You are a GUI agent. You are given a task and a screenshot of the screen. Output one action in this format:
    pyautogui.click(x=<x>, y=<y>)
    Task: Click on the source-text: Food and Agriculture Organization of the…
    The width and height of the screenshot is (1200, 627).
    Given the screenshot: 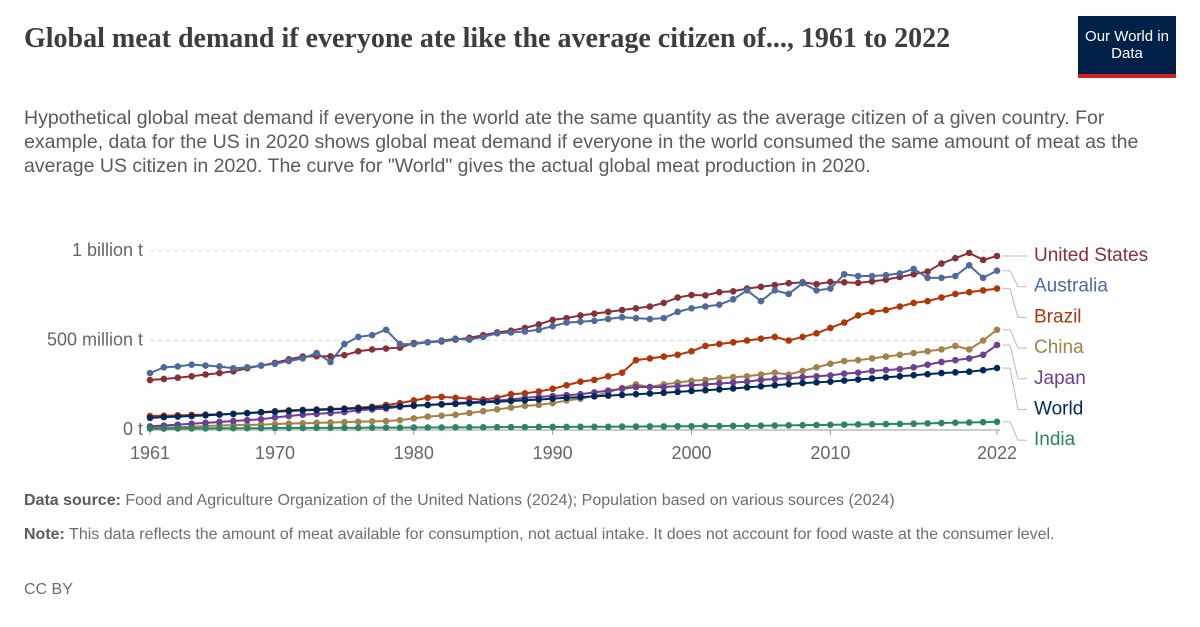 What is the action you would take?
    pyautogui.click(x=510, y=500)
    